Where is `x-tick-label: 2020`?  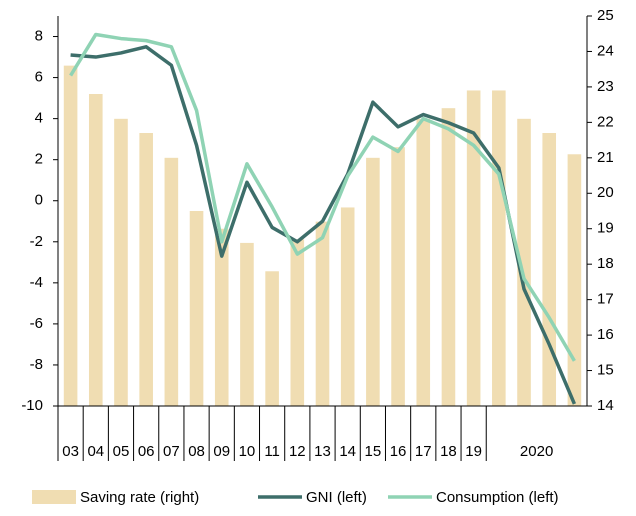
x-tick-label: 2020 is located at coordinates (536, 451).